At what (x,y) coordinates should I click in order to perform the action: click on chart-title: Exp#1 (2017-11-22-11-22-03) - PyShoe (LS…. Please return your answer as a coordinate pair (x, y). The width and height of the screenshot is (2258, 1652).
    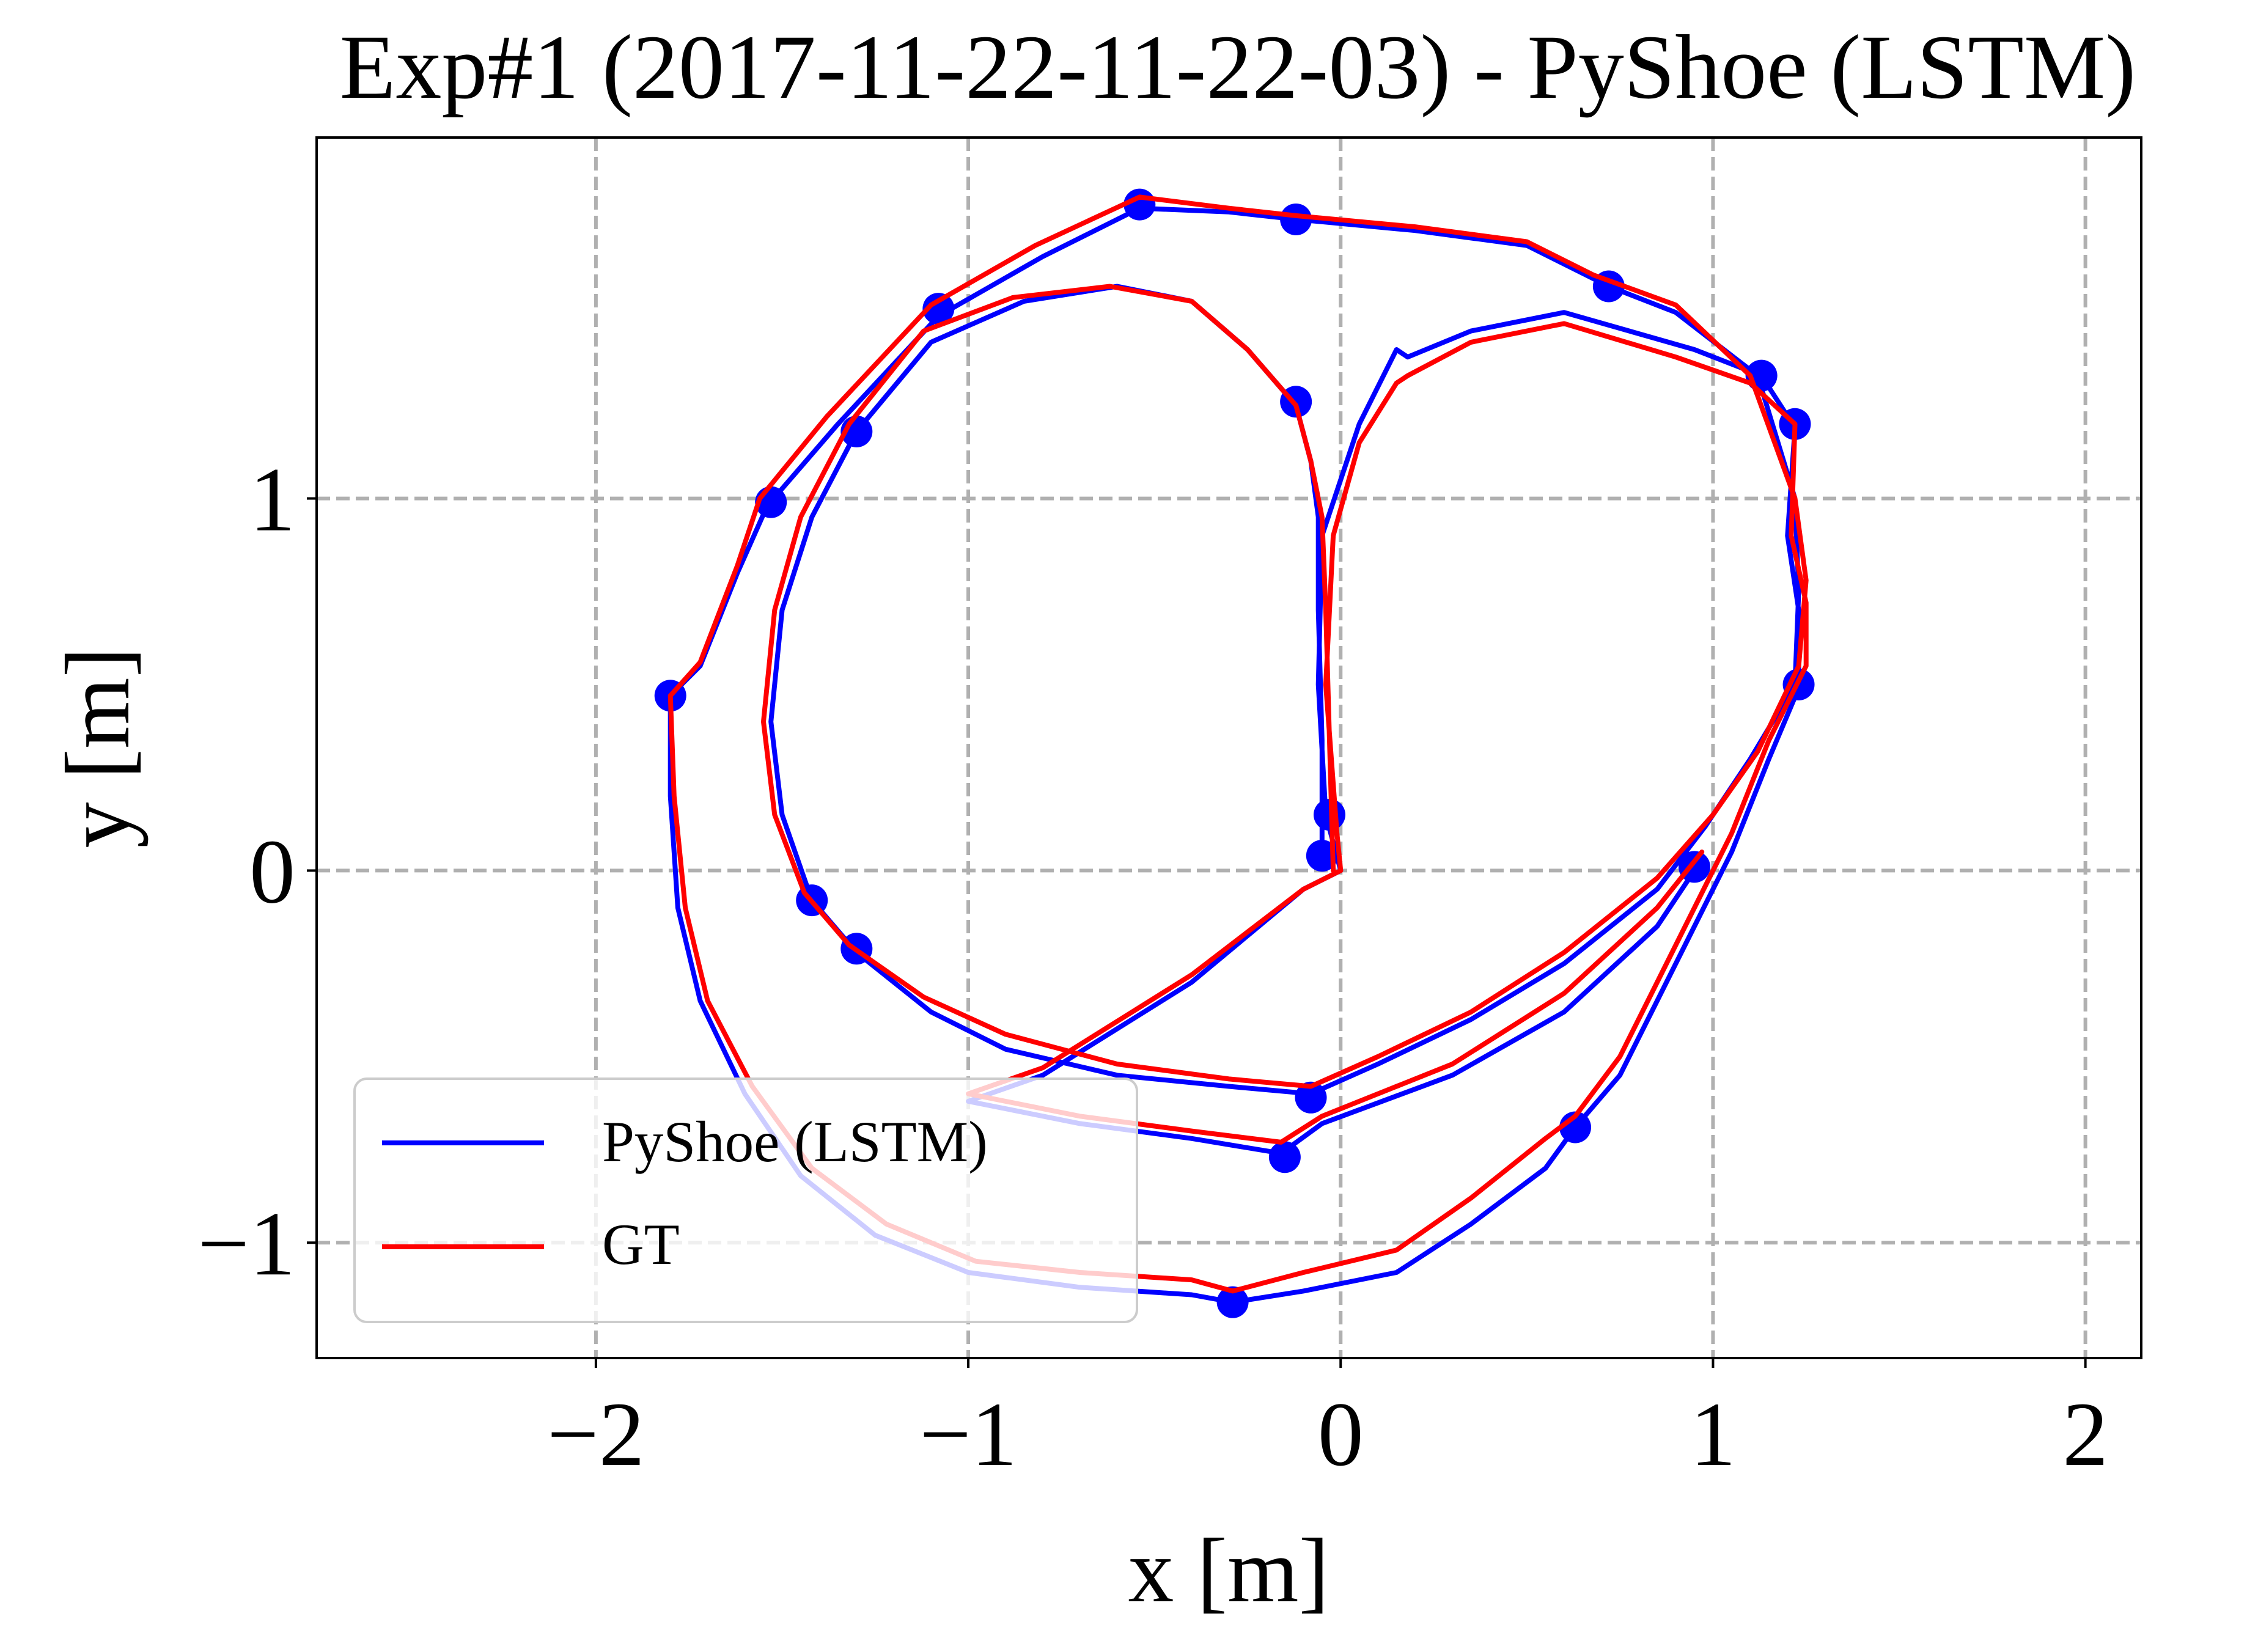
    Looking at the image, I should click on (1238, 67).